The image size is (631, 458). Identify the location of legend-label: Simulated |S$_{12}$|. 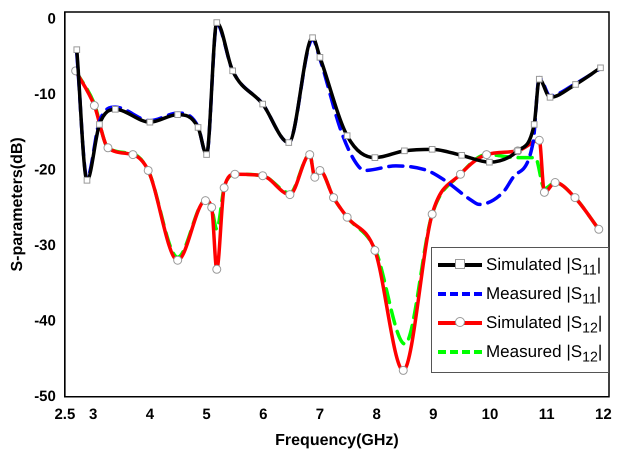
(544, 324).